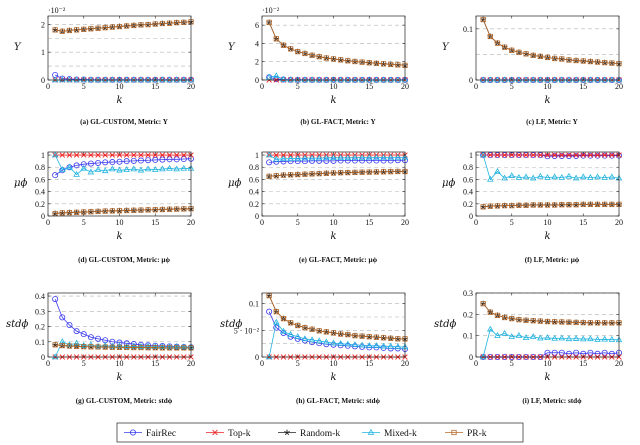 The width and height of the screenshot is (640, 445). Describe the element at coordinates (583, 363) in the screenshot. I see `x-tick-label: 15` at that location.